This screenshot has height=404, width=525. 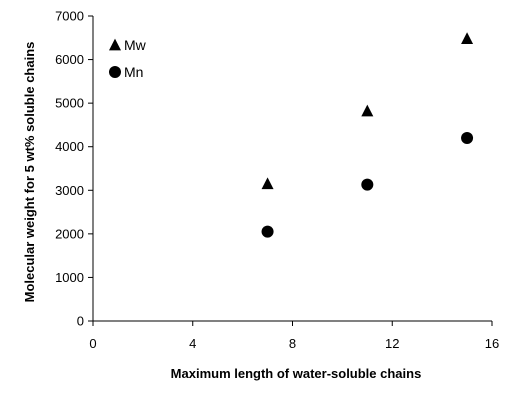 What do you see at coordinates (69, 233) in the screenshot?
I see `y-tick-label: 2000` at bounding box center [69, 233].